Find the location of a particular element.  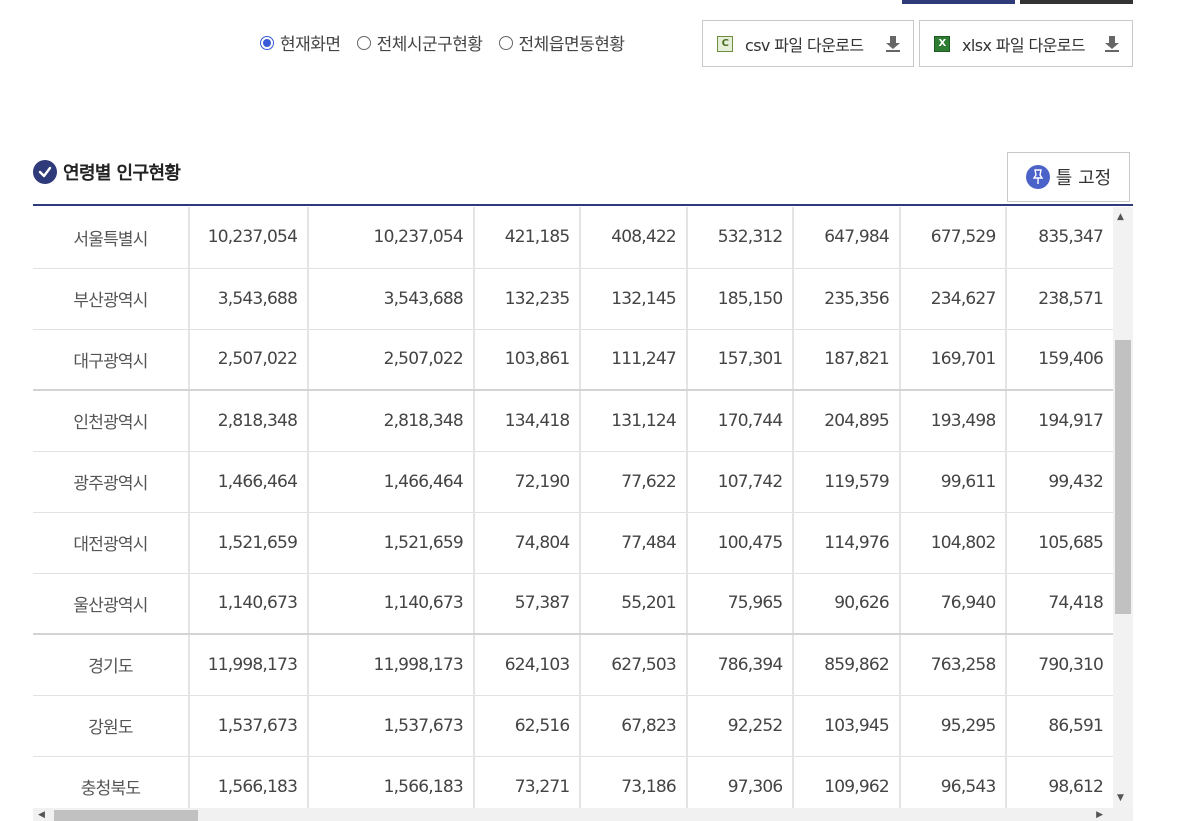

check-icon is located at coordinates (45, 172).